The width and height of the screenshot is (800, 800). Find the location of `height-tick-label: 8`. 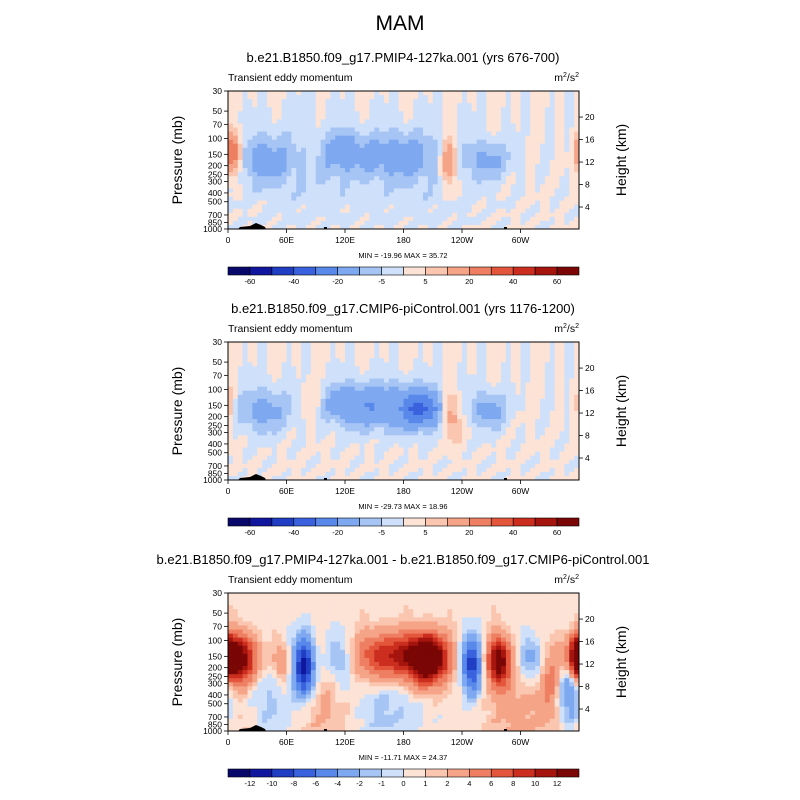

height-tick-label: 8 is located at coordinates (587, 185).